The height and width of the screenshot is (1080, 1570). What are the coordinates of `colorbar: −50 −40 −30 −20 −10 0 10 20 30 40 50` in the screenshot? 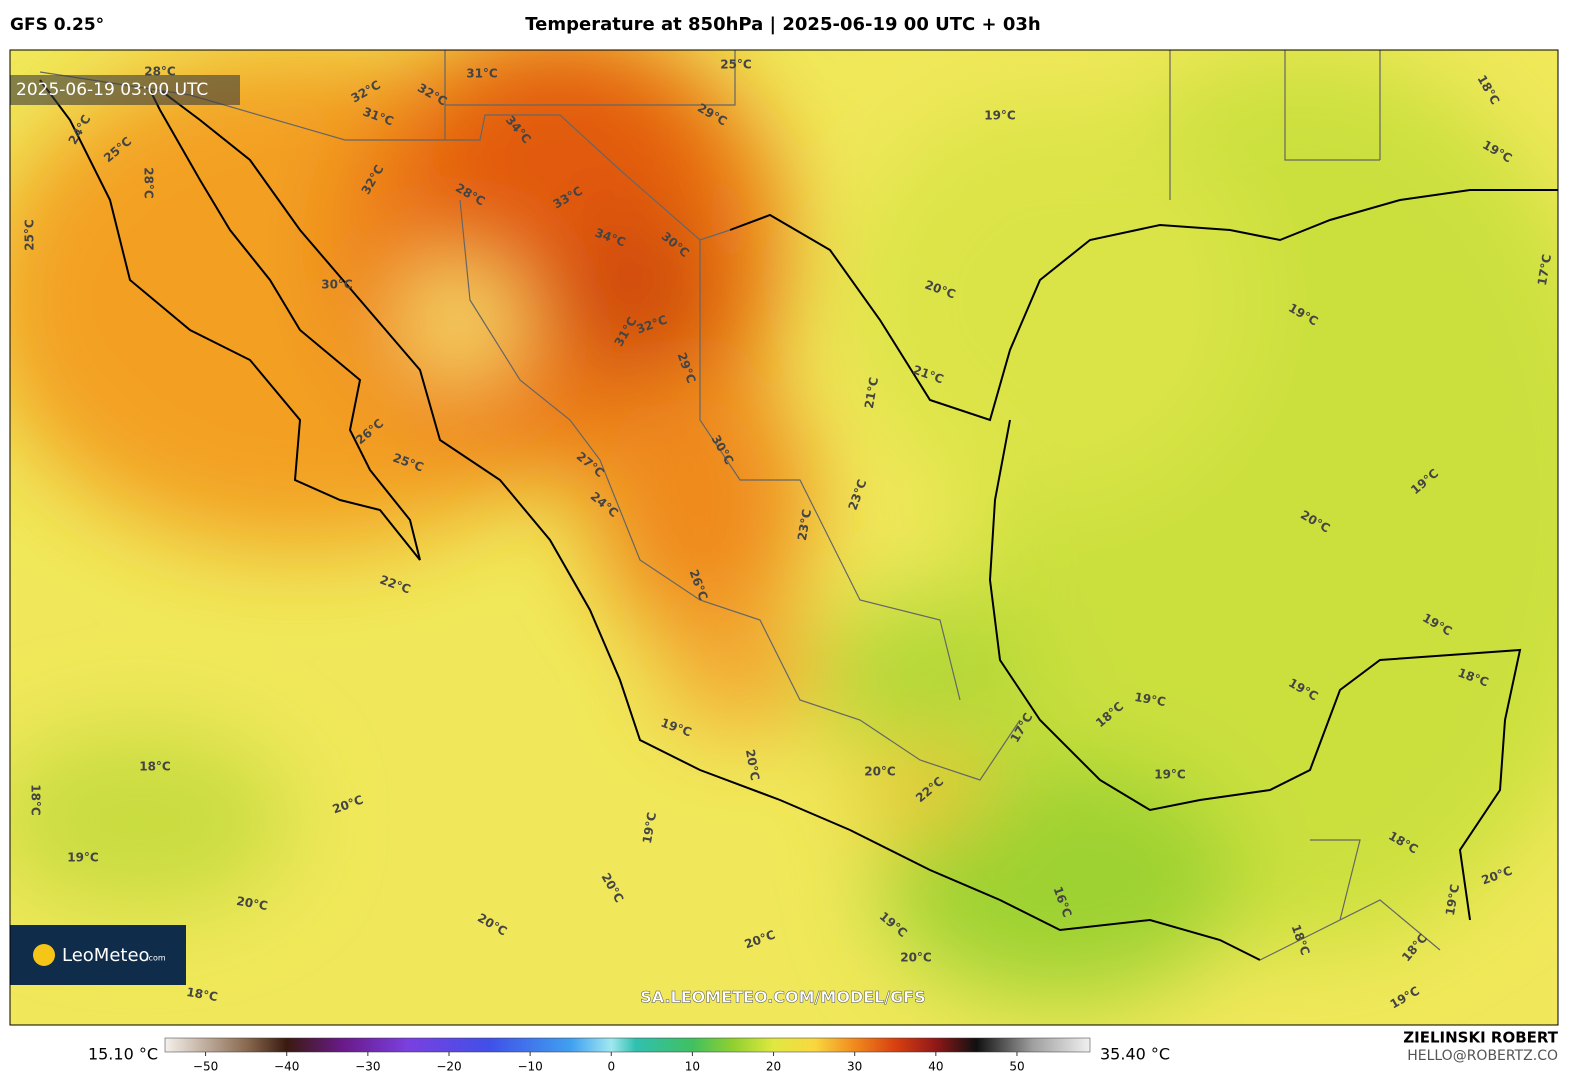 It's located at (627, 1055).